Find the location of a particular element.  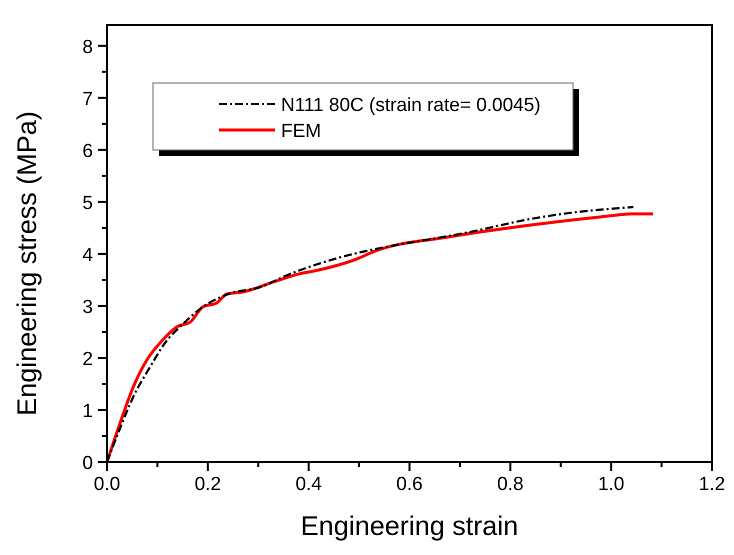

y-tick-label: 0 is located at coordinates (87, 463).